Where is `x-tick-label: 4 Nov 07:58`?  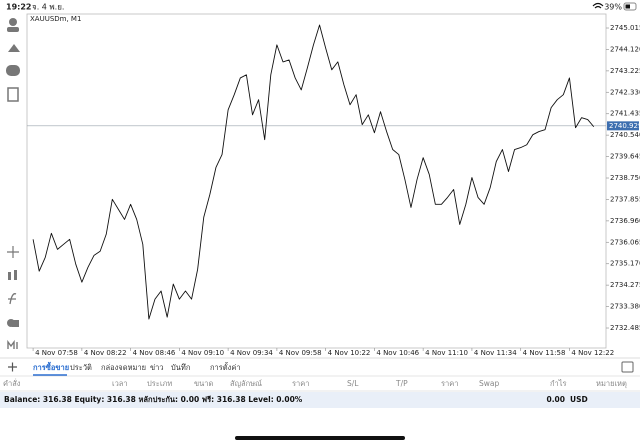 x-tick-label: 4 Nov 07:58 is located at coordinates (56, 353).